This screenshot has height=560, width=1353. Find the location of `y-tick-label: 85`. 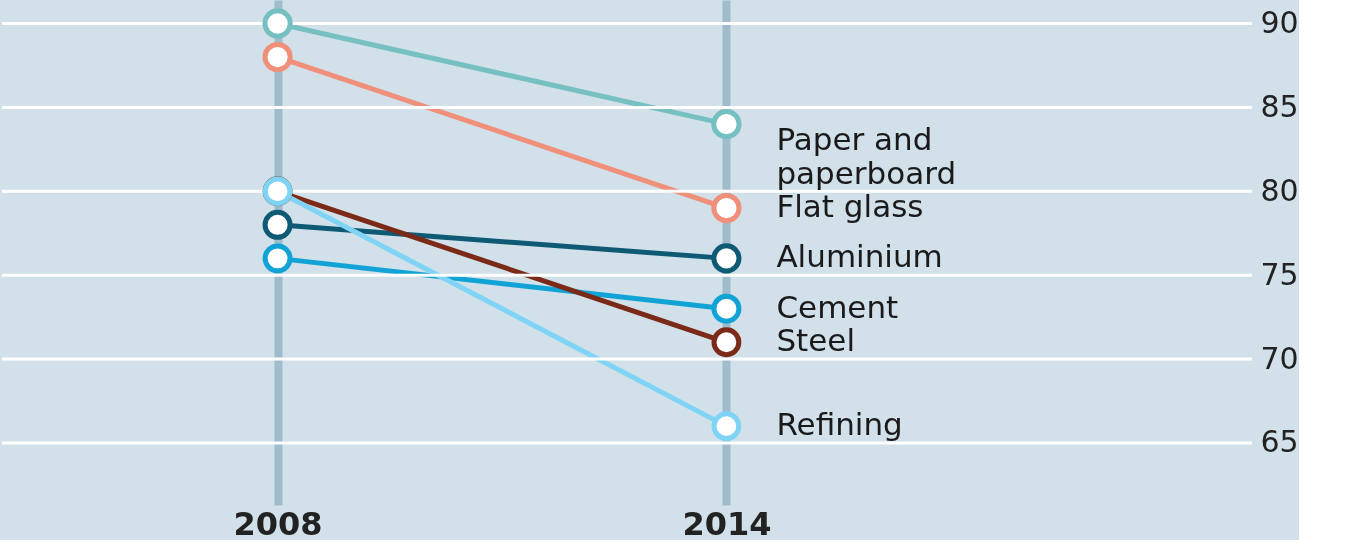

y-tick-label: 85 is located at coordinates (1279, 106).